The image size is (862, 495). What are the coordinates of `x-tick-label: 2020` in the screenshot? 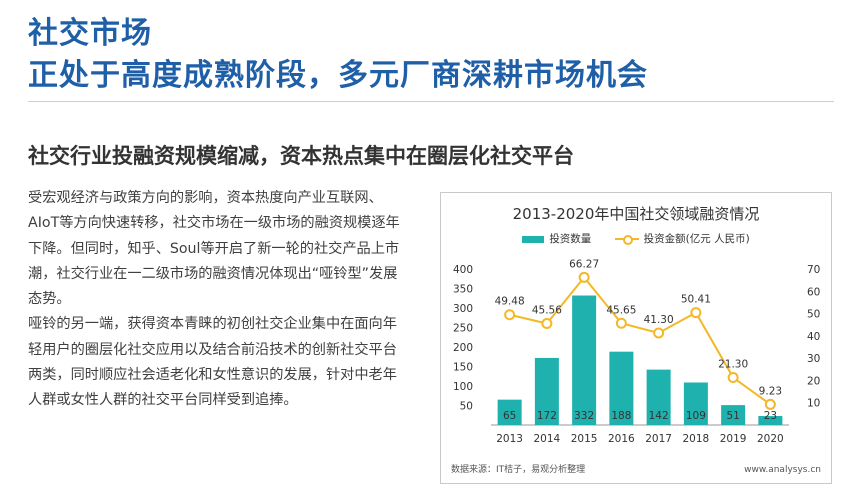 It's located at (770, 439).